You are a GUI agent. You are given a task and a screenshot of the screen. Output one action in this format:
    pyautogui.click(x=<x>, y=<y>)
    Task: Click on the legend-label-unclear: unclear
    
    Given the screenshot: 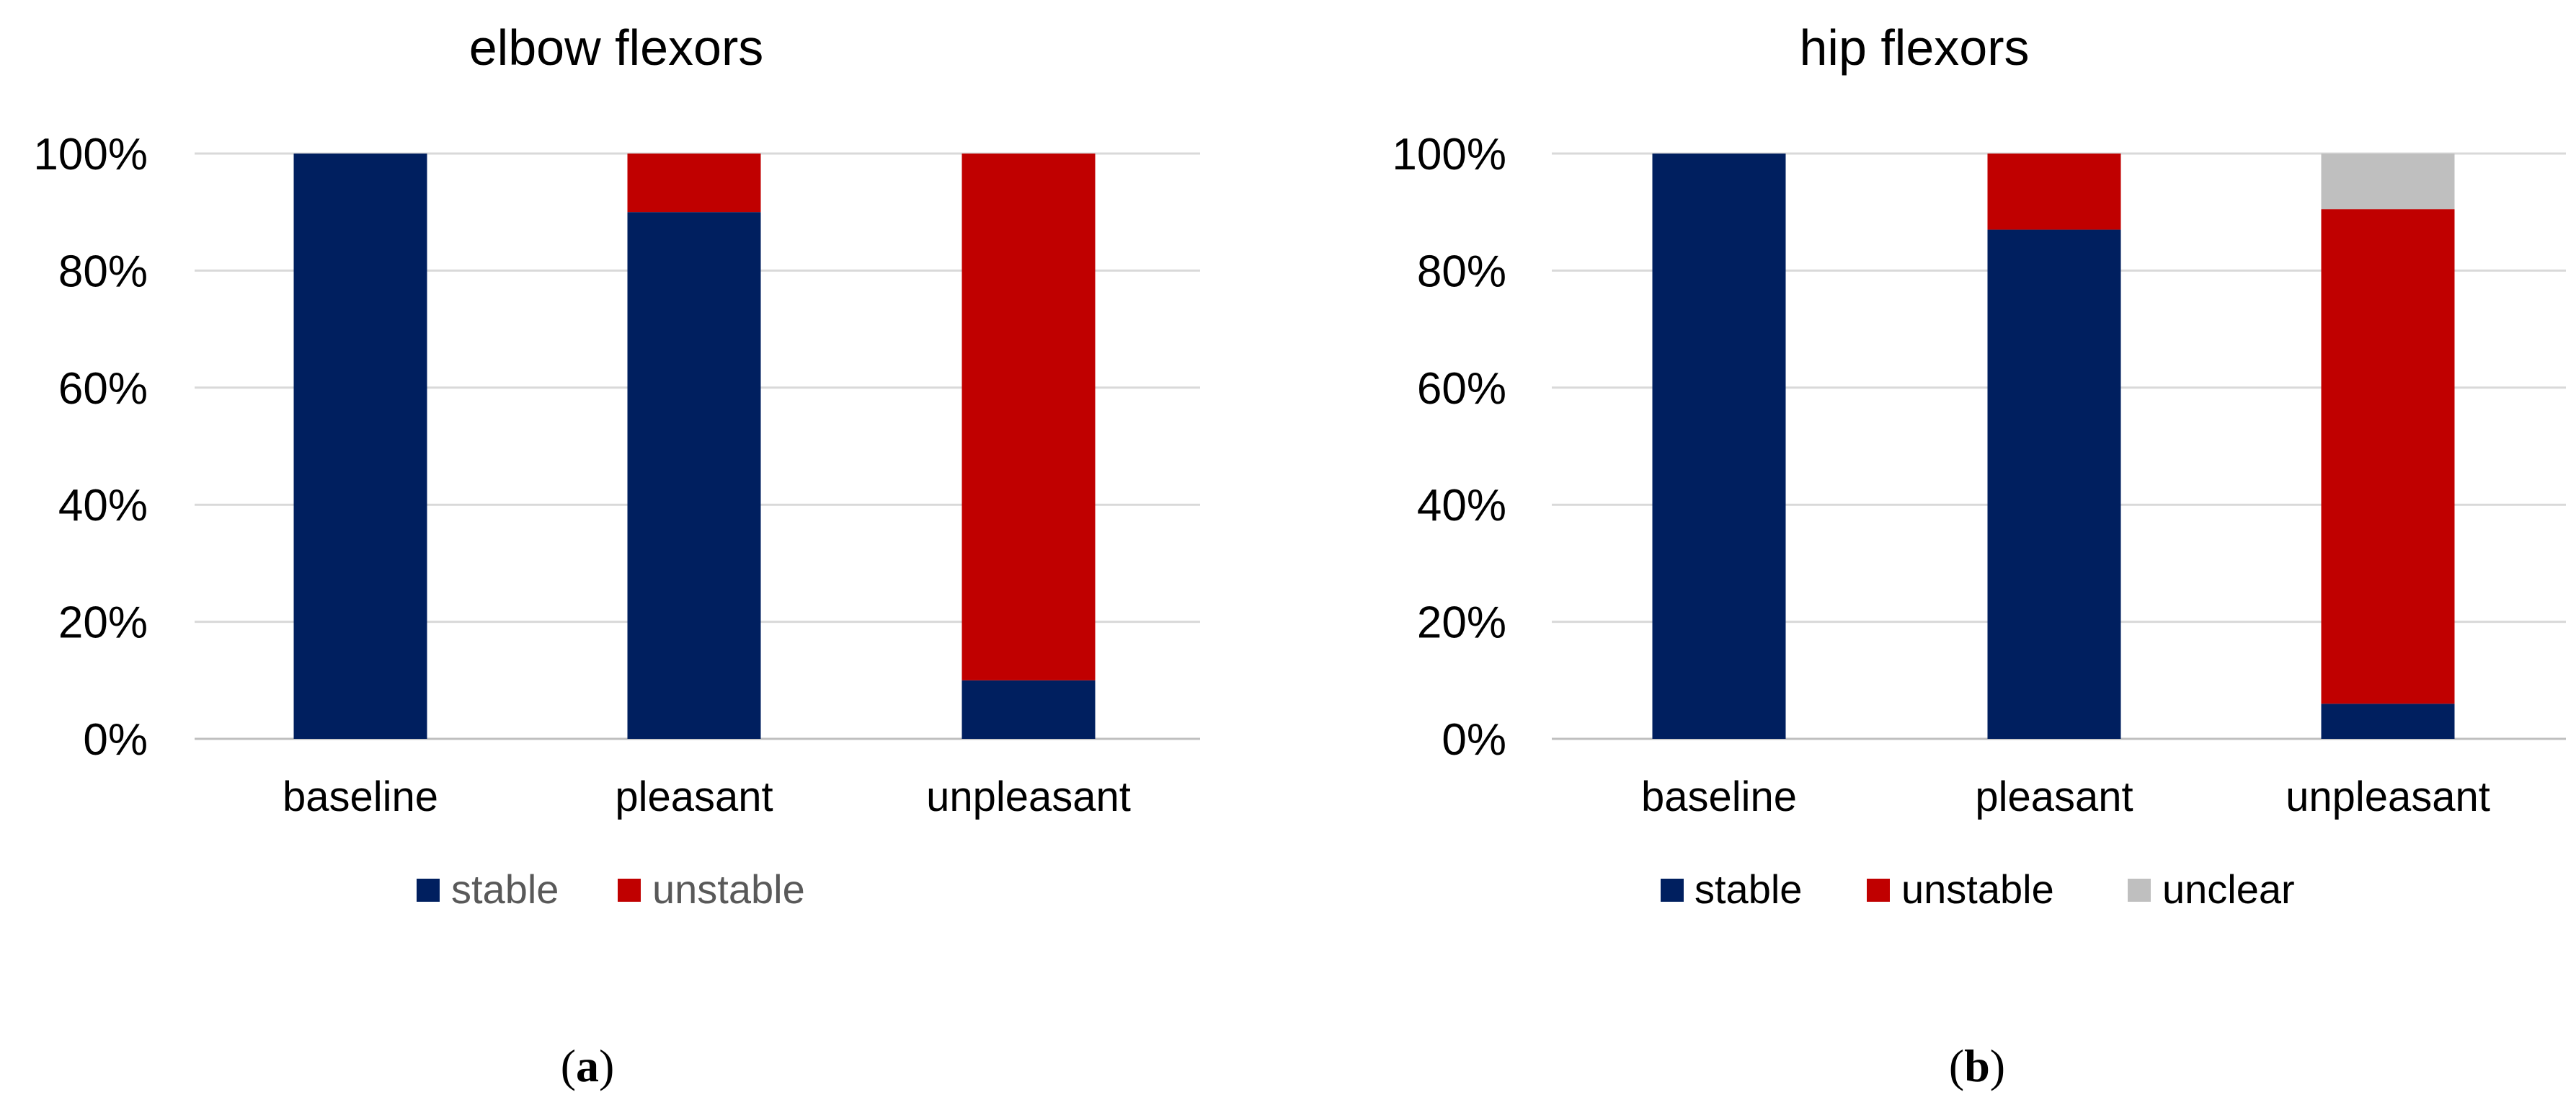 What is the action you would take?
    pyautogui.click(x=2228, y=889)
    